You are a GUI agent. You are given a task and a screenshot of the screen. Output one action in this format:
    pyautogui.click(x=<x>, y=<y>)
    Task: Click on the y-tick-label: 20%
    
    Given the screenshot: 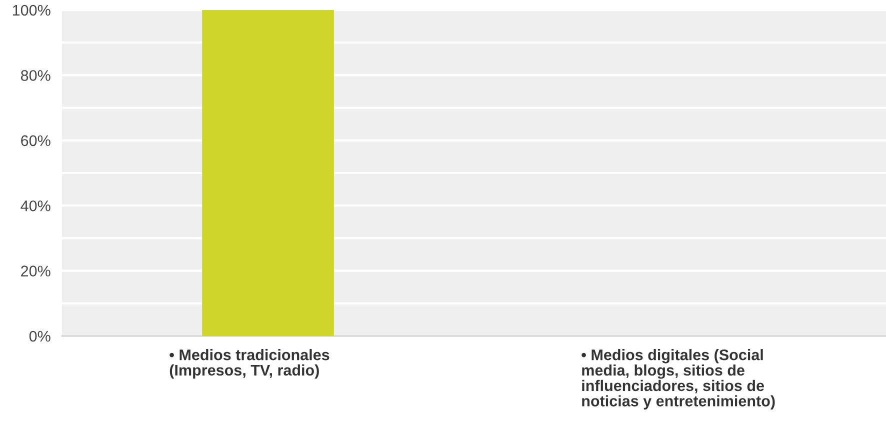 What is the action you would take?
    pyautogui.click(x=35, y=271)
    